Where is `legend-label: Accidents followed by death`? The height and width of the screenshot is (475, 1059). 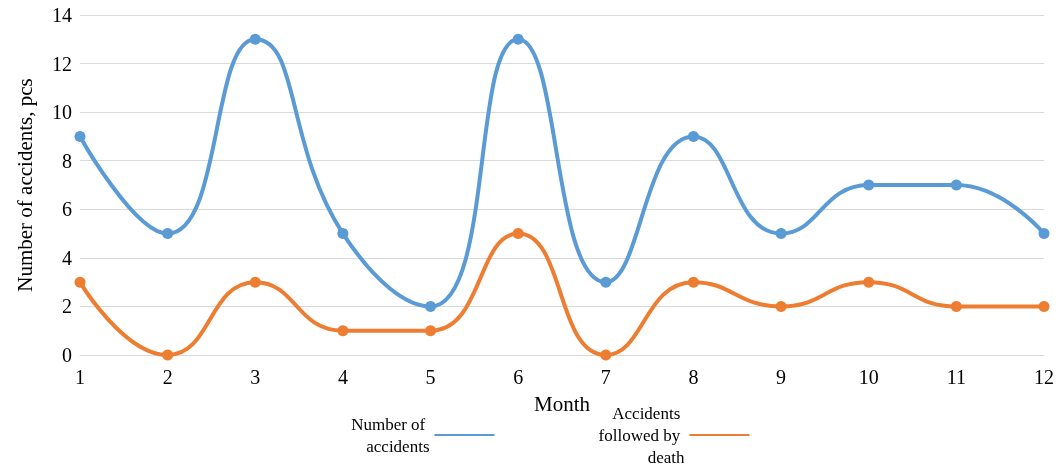 legend-label: Accidents followed by death is located at coordinates (641, 435).